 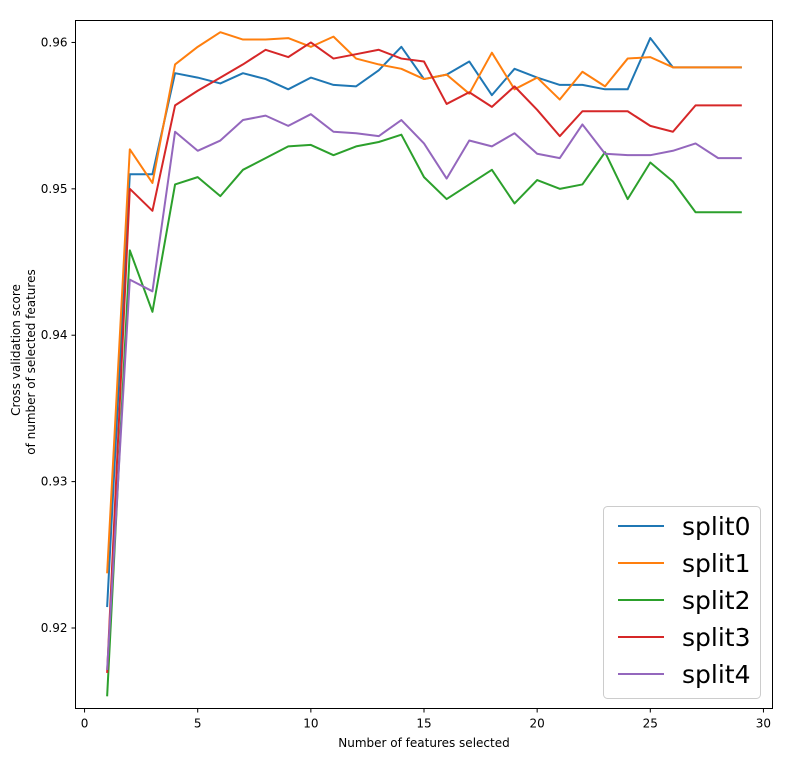 What do you see at coordinates (54, 628) in the screenshot?
I see `y-tick-label: 0.92` at bounding box center [54, 628].